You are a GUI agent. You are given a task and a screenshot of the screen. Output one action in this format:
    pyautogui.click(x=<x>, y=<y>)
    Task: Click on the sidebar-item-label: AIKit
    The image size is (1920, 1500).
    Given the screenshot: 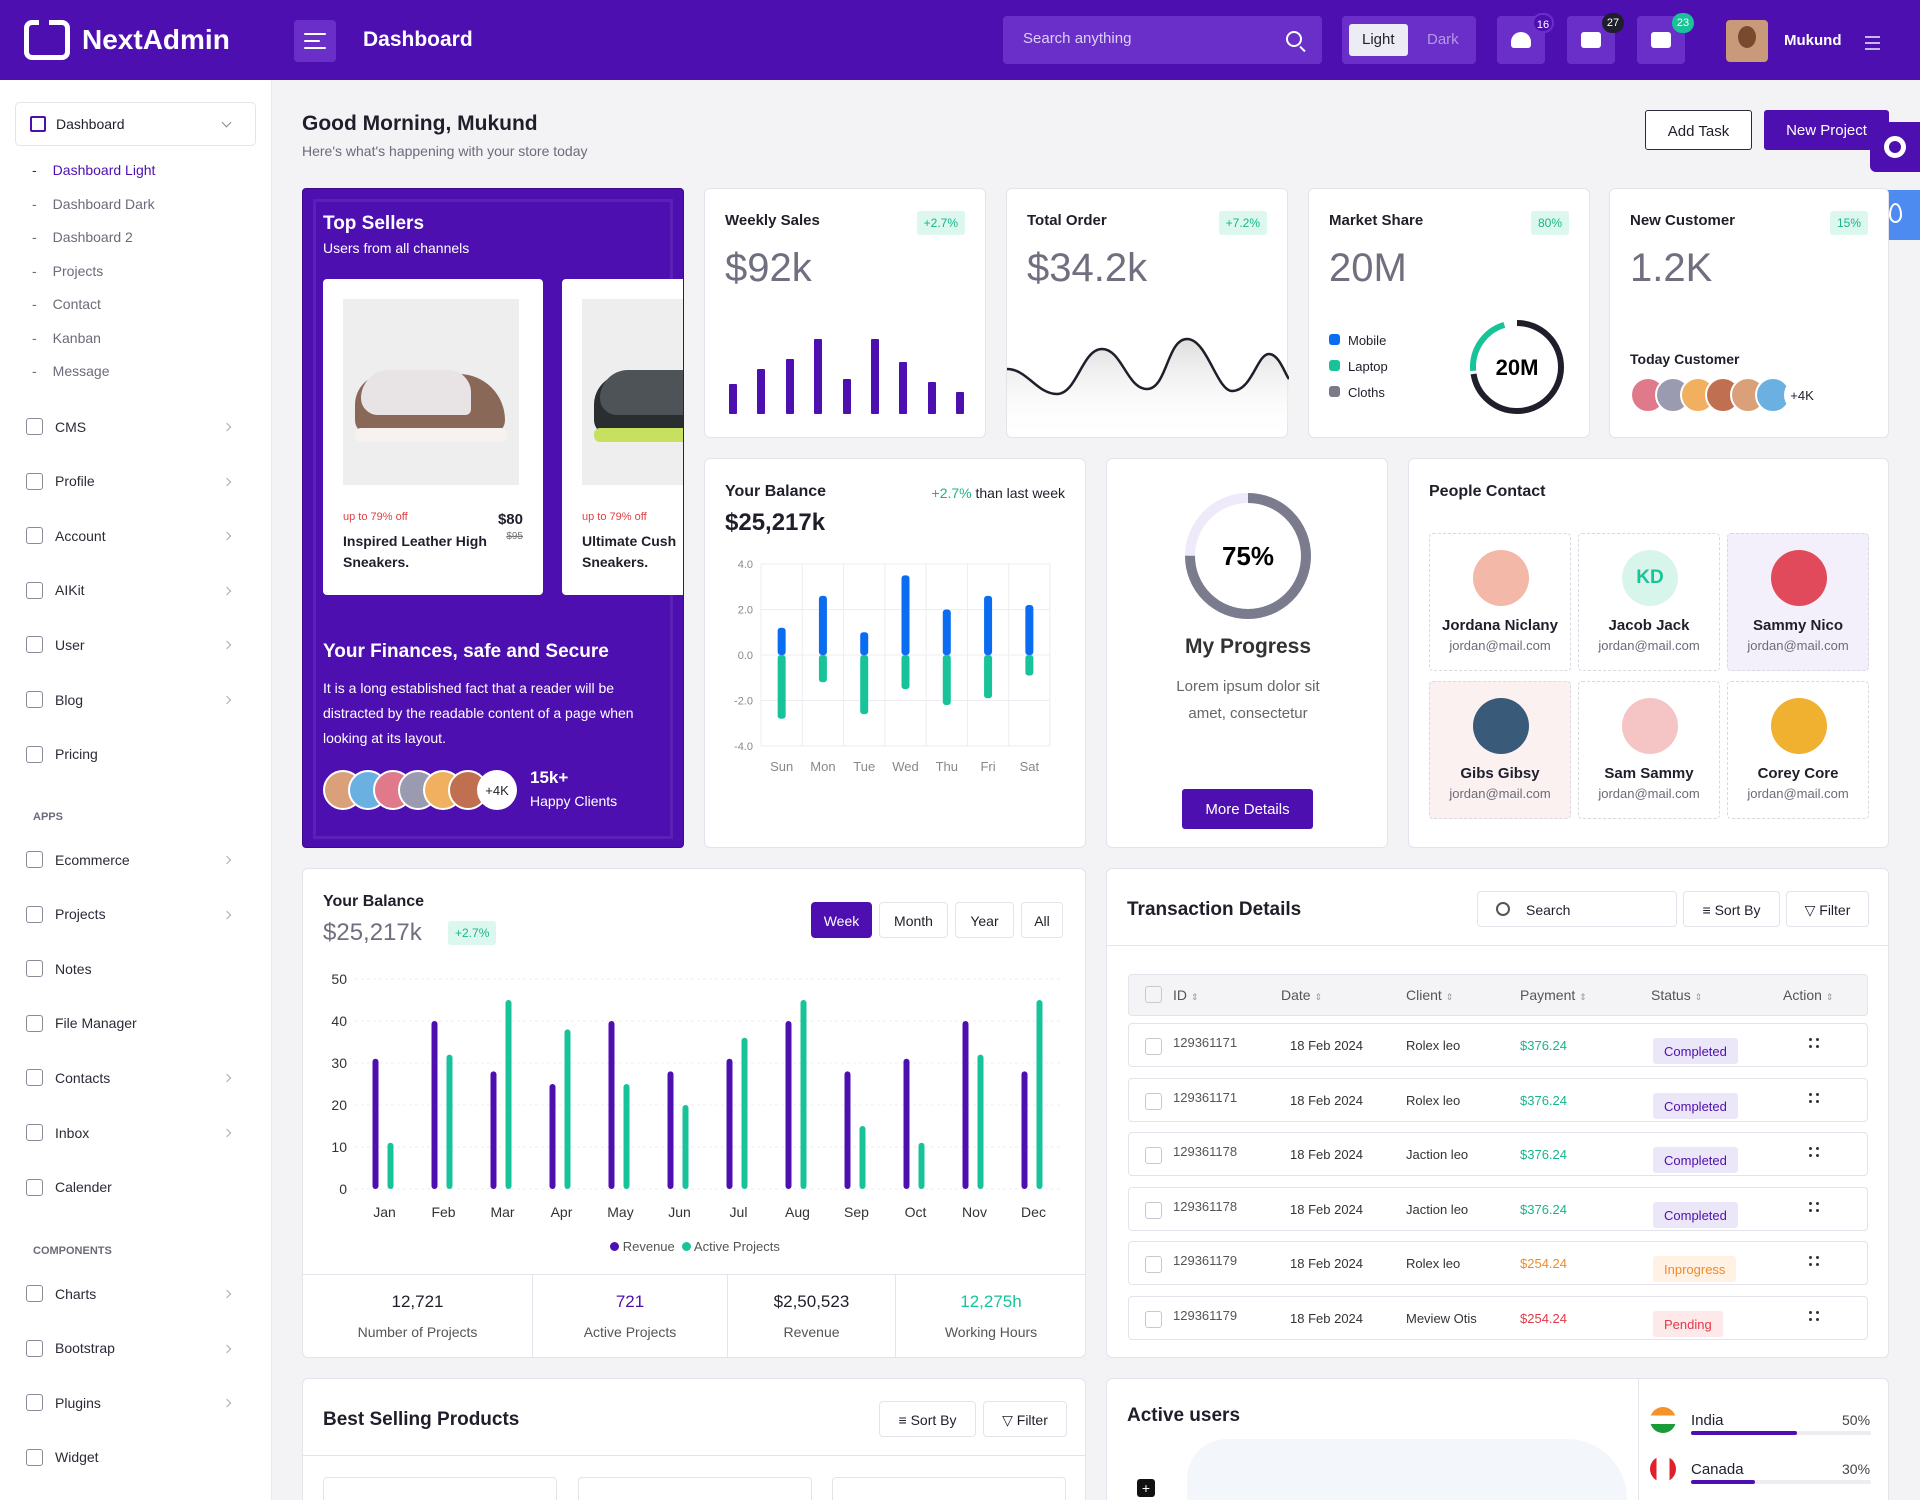 What is the action you would take?
    pyautogui.click(x=70, y=590)
    